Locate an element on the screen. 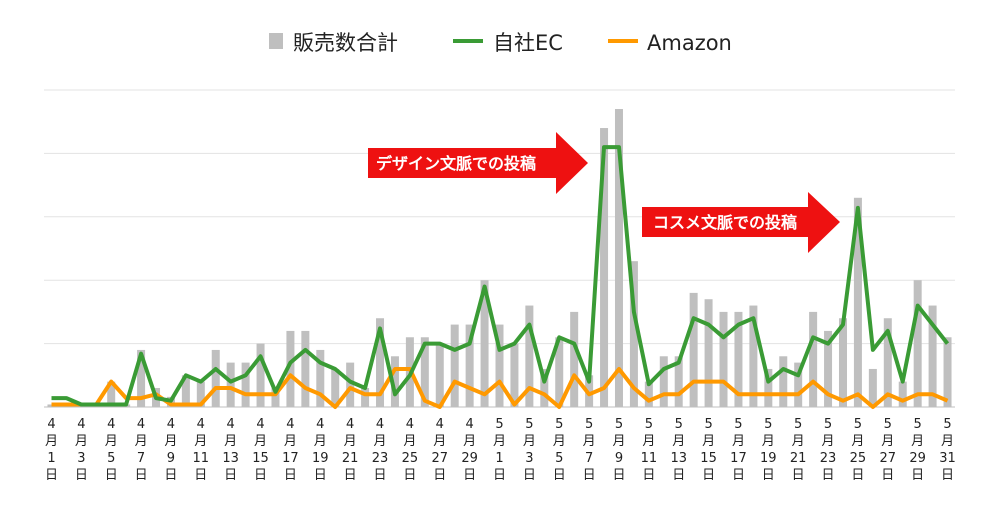 Image resolution: width=1000 pixels, height=510 pixels. x-tick-label: 5 月 17 日 is located at coordinates (738, 450).